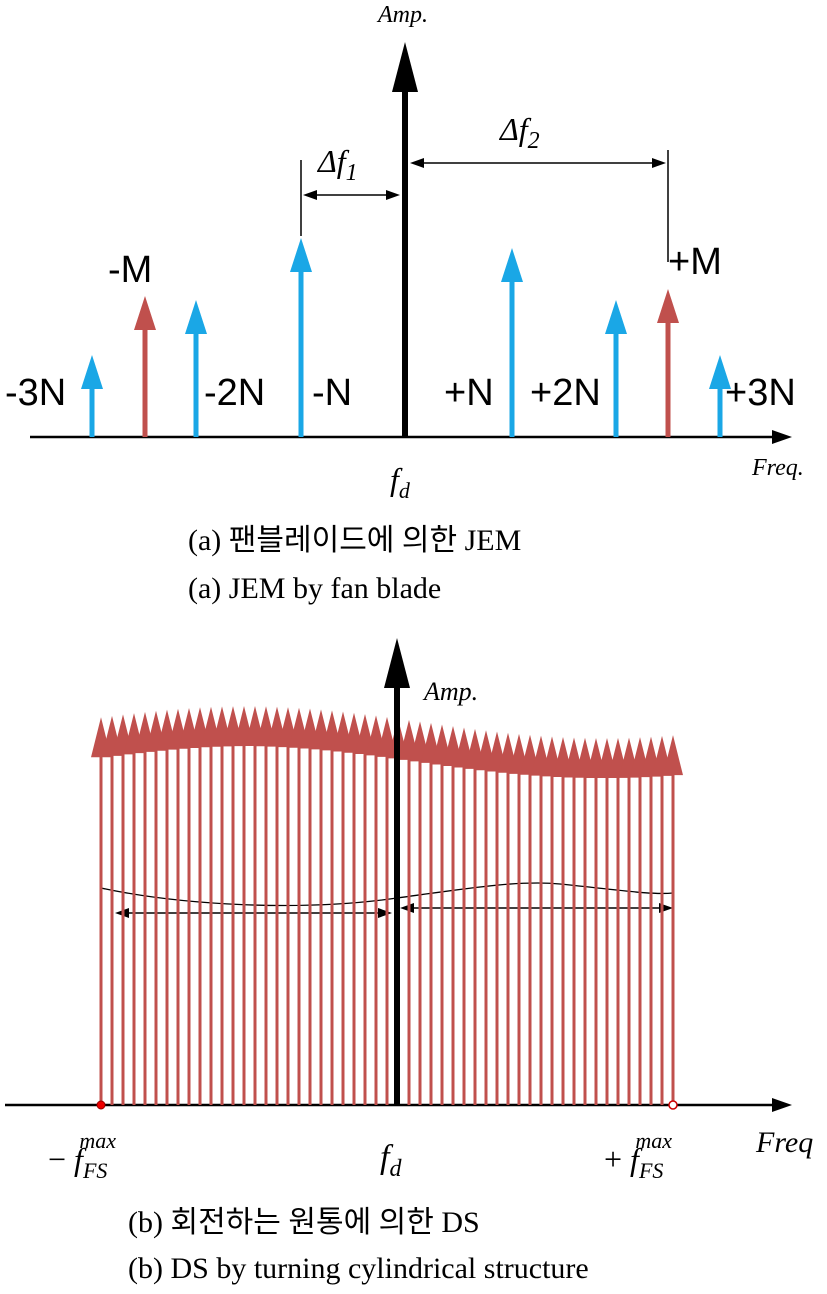 This screenshot has width=827, height=1294. Describe the element at coordinates (82, 1155) in the screenshot. I see `range-label: − fFSmax` at that location.